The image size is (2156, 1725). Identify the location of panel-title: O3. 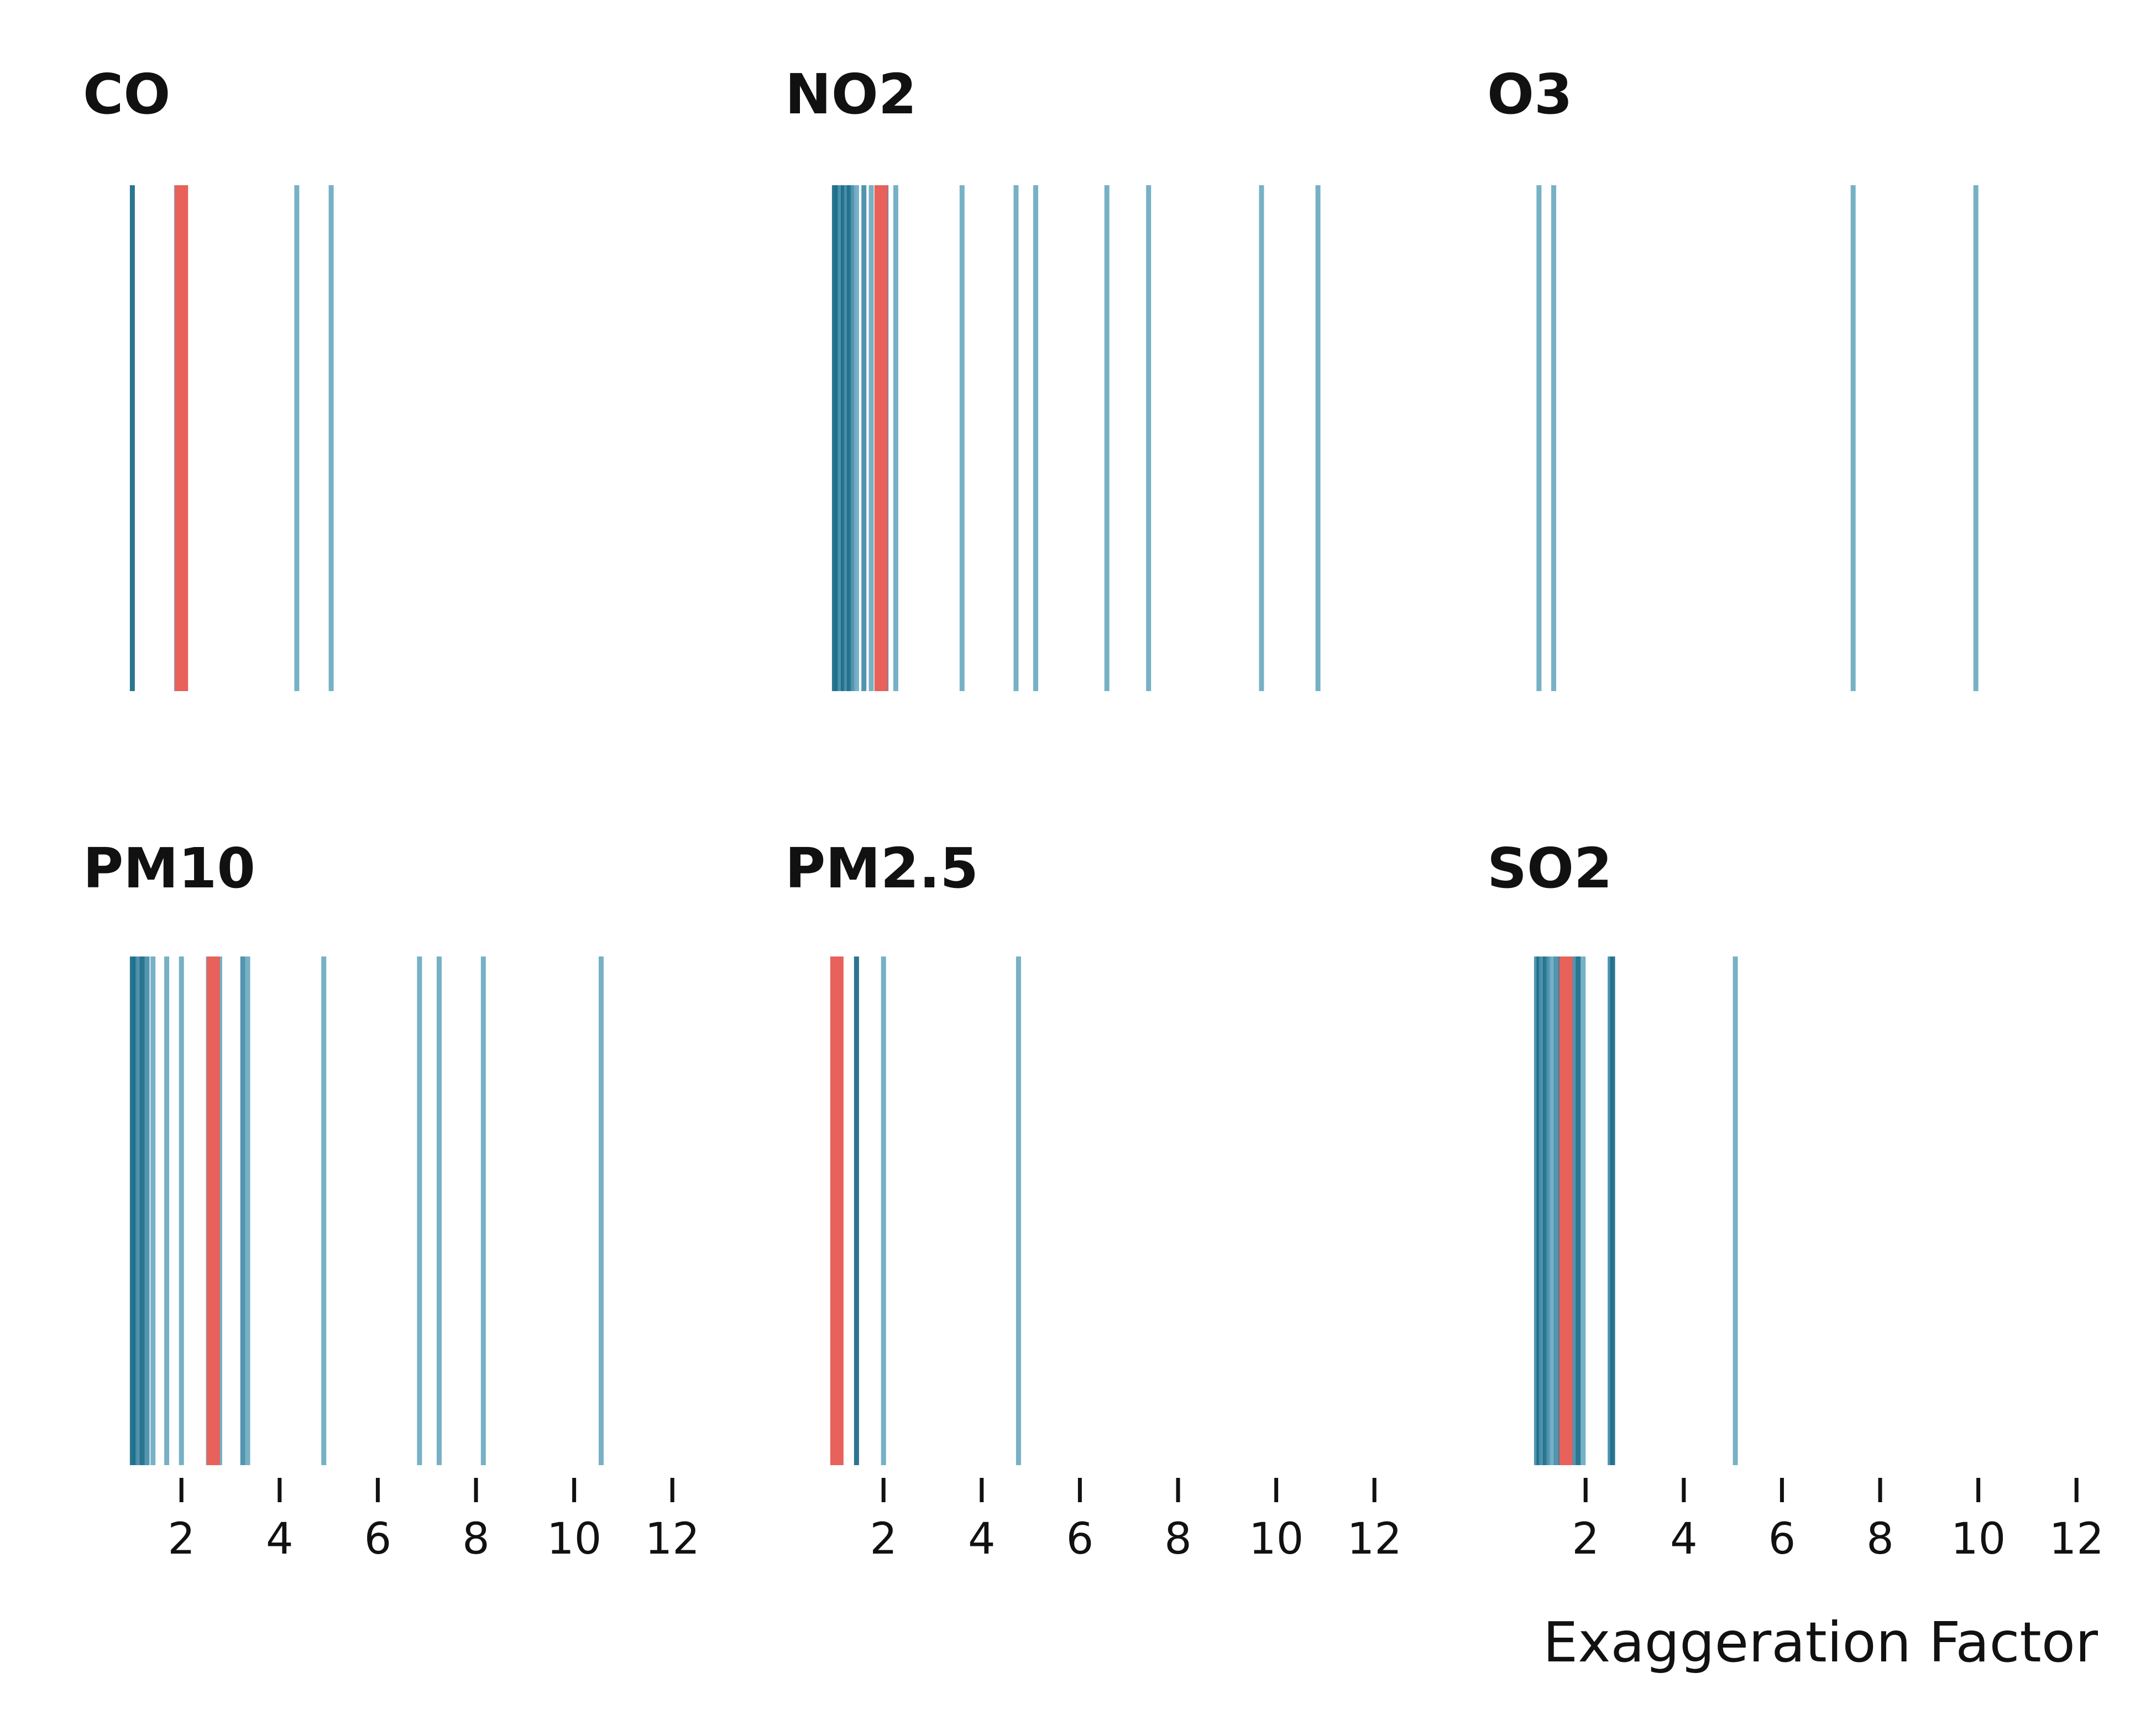
(1530, 95).